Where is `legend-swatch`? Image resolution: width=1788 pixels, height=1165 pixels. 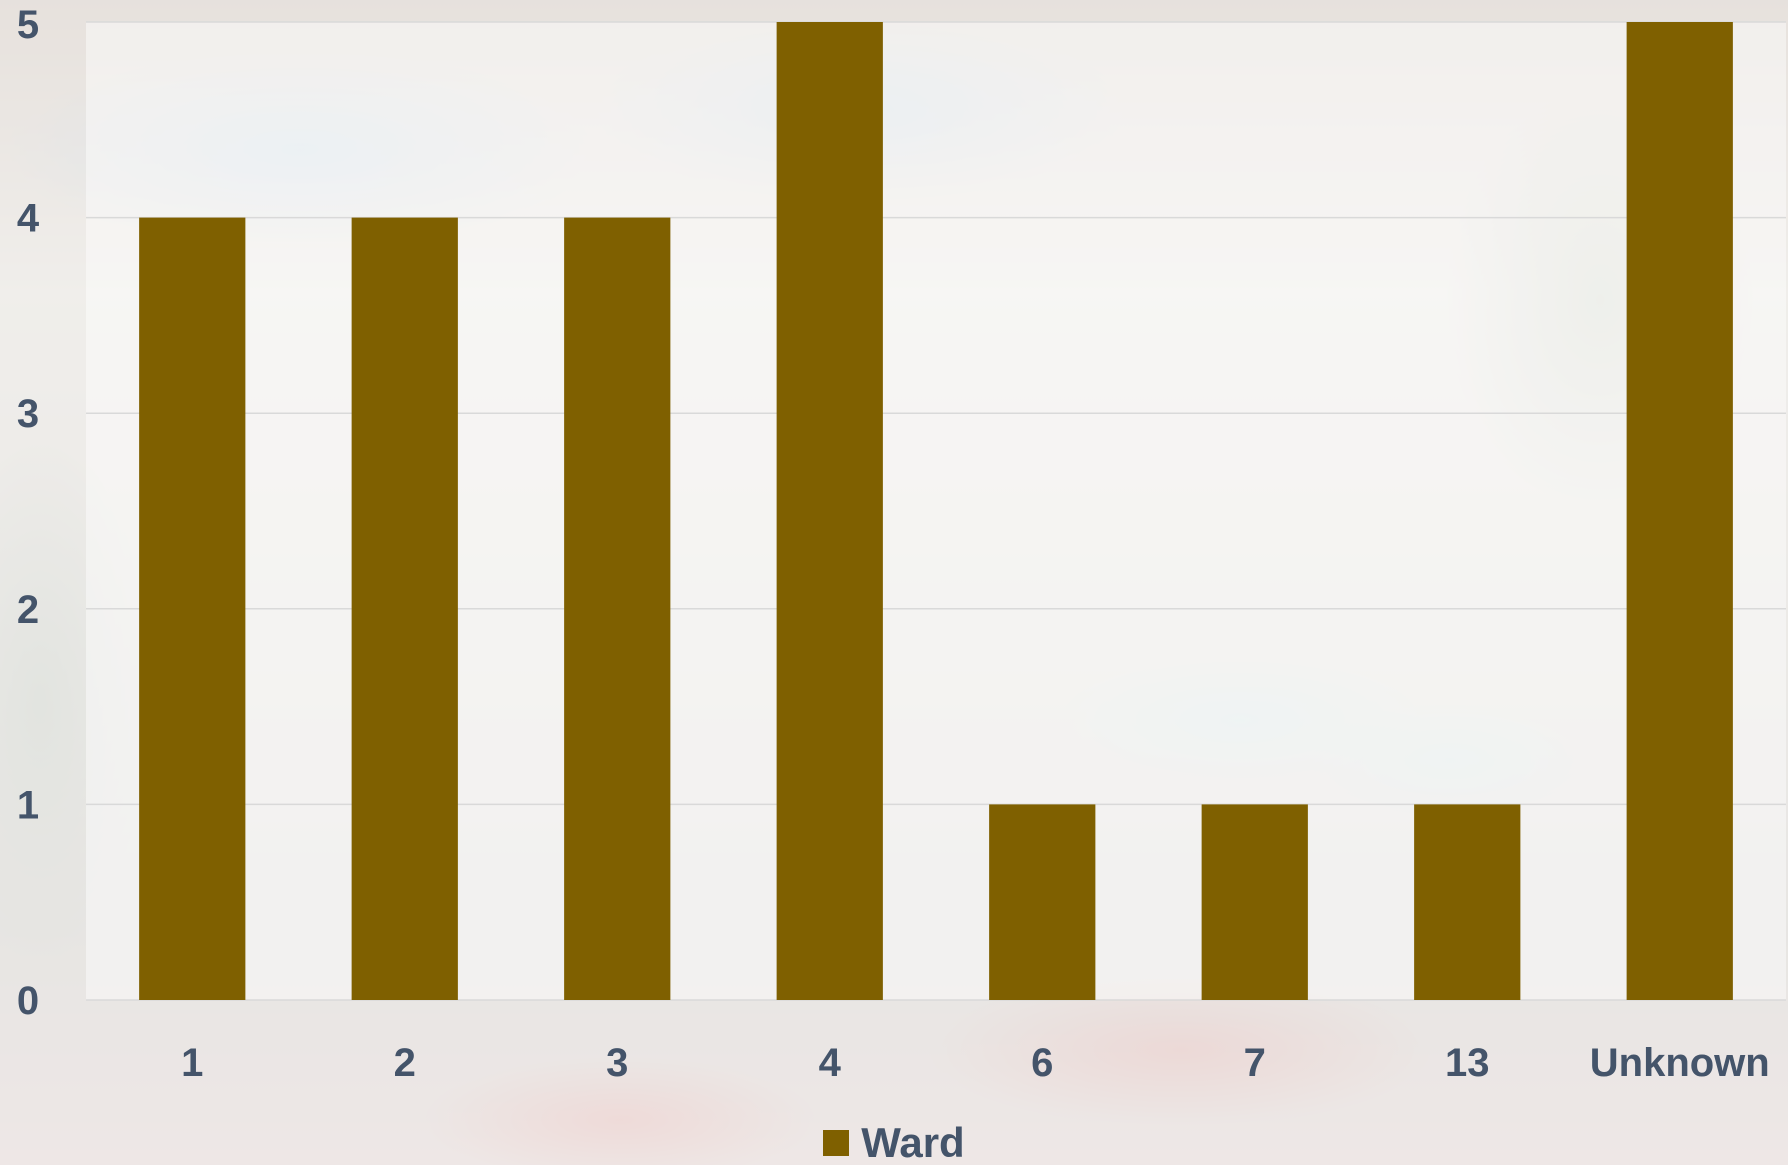 legend-swatch is located at coordinates (836, 1143).